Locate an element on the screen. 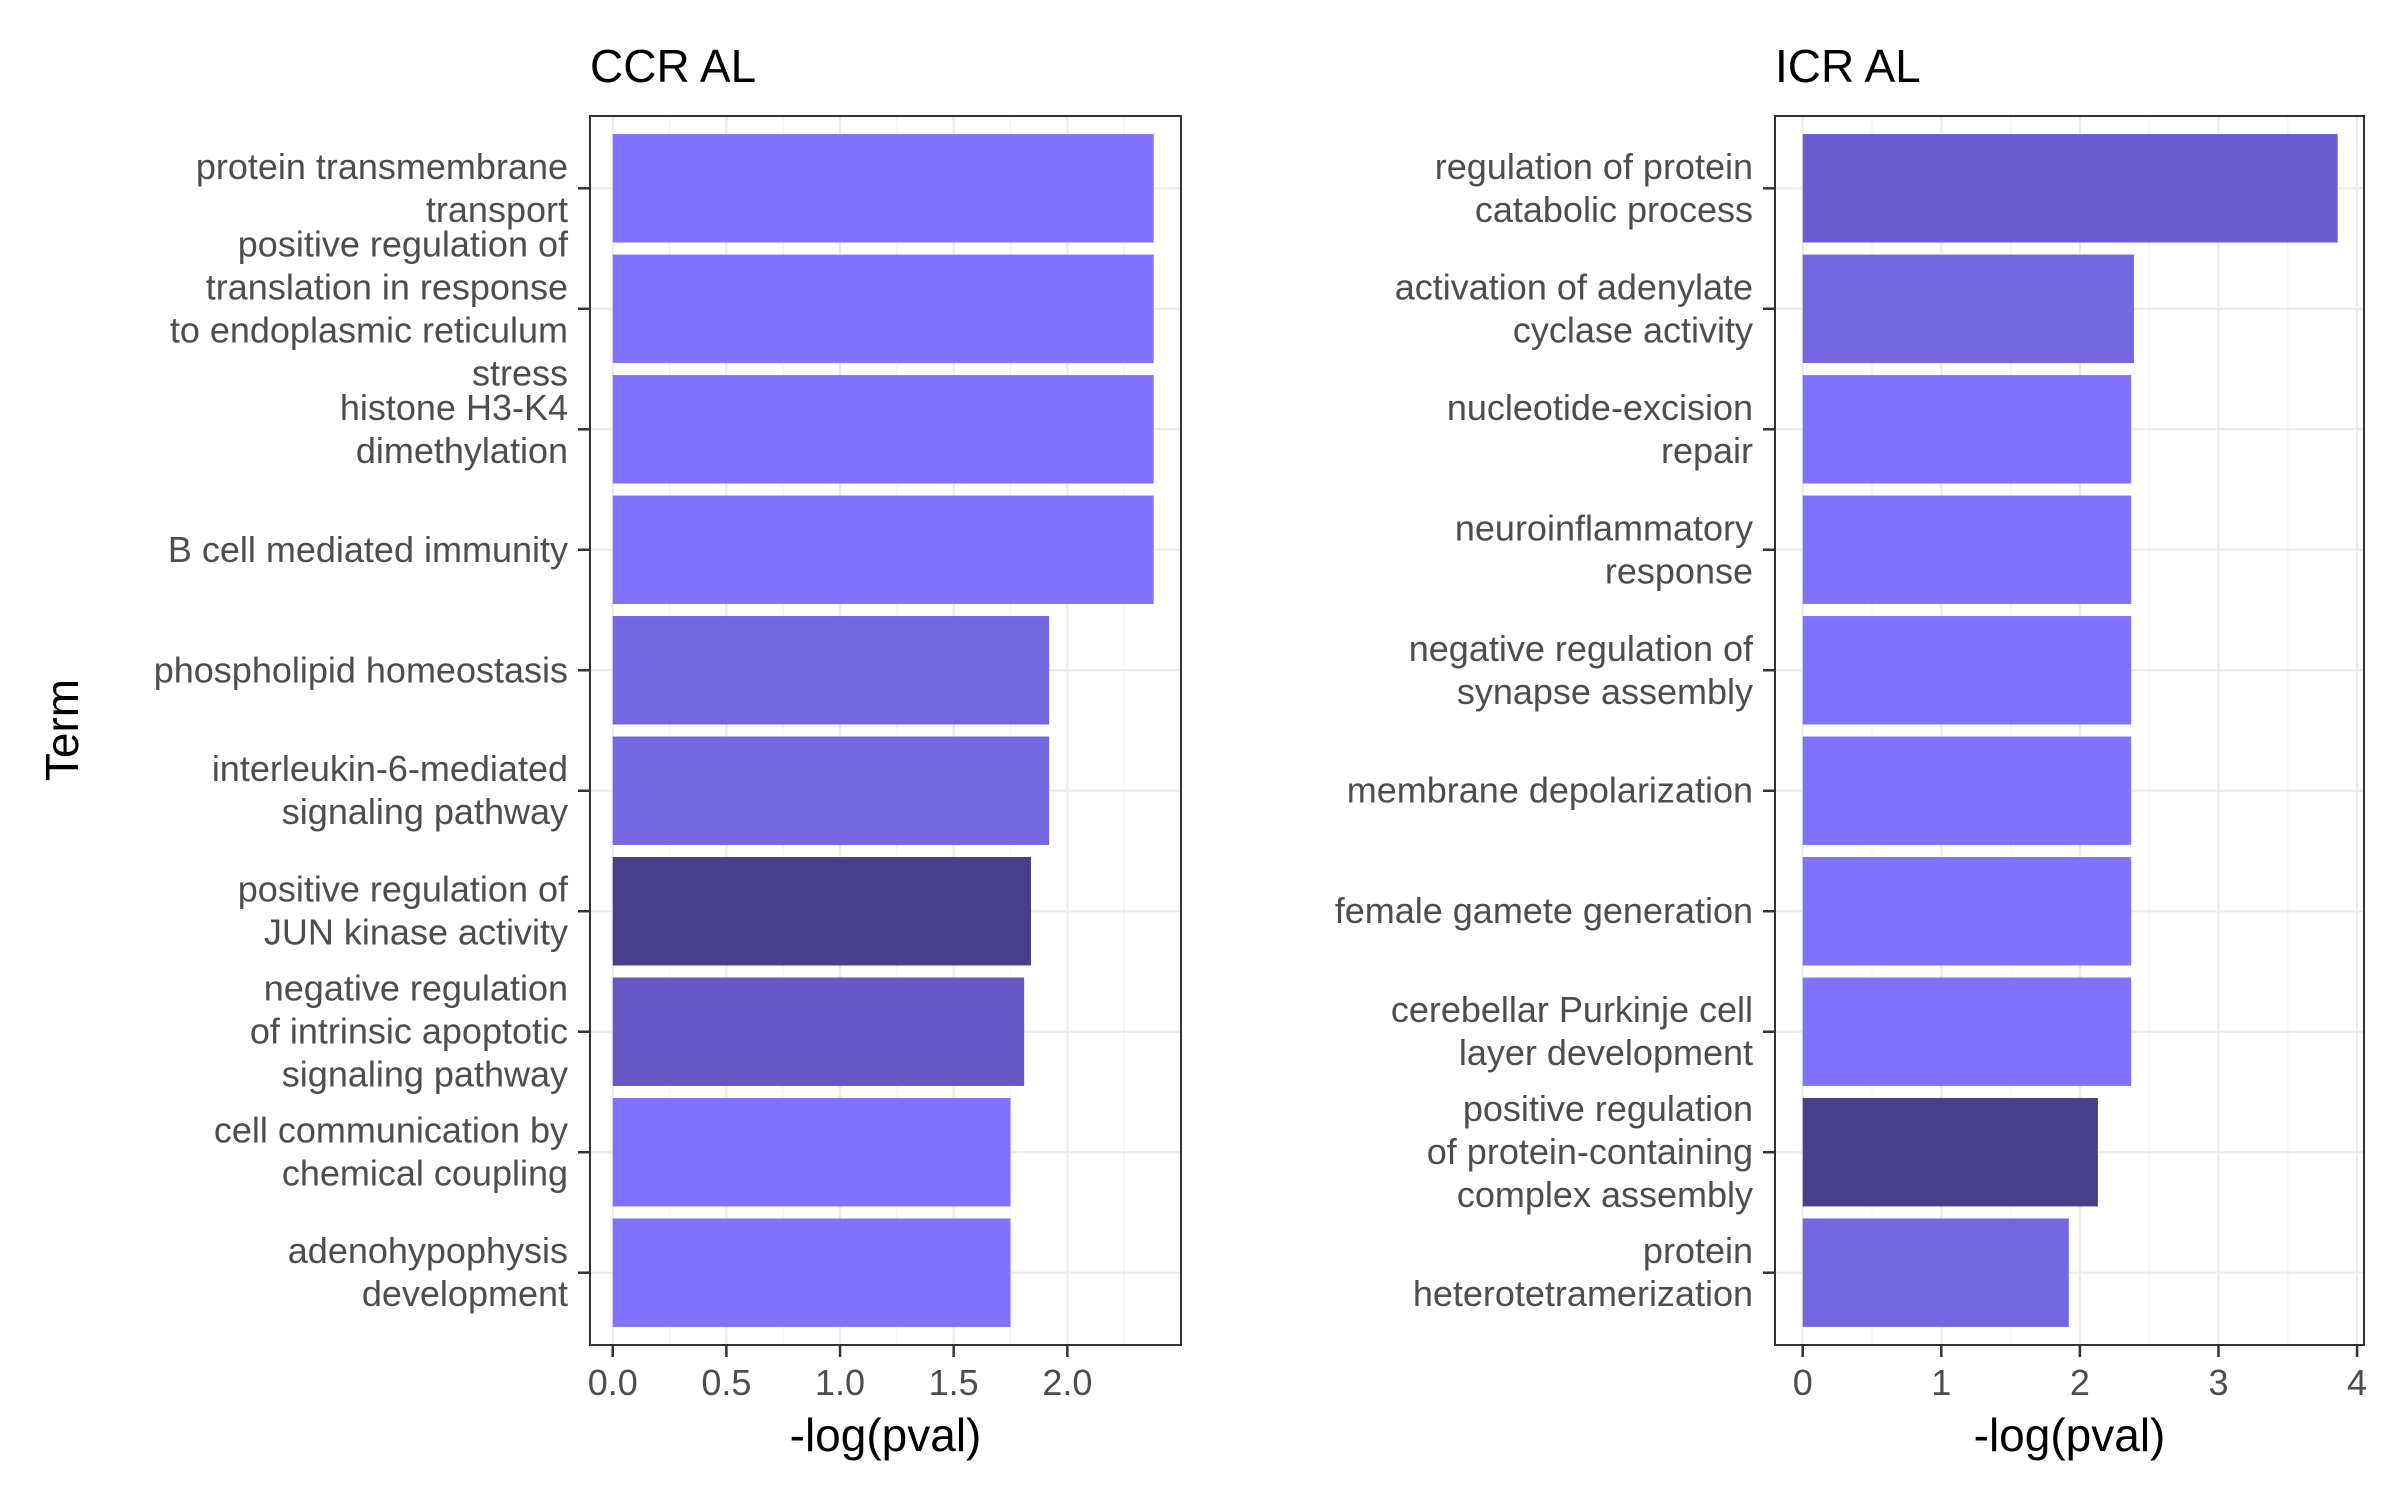 Image resolution: width=2400 pixels, height=1500 pixels. panel-1-term-label-line: of intrinsic apoptotic is located at coordinates (409, 1031).